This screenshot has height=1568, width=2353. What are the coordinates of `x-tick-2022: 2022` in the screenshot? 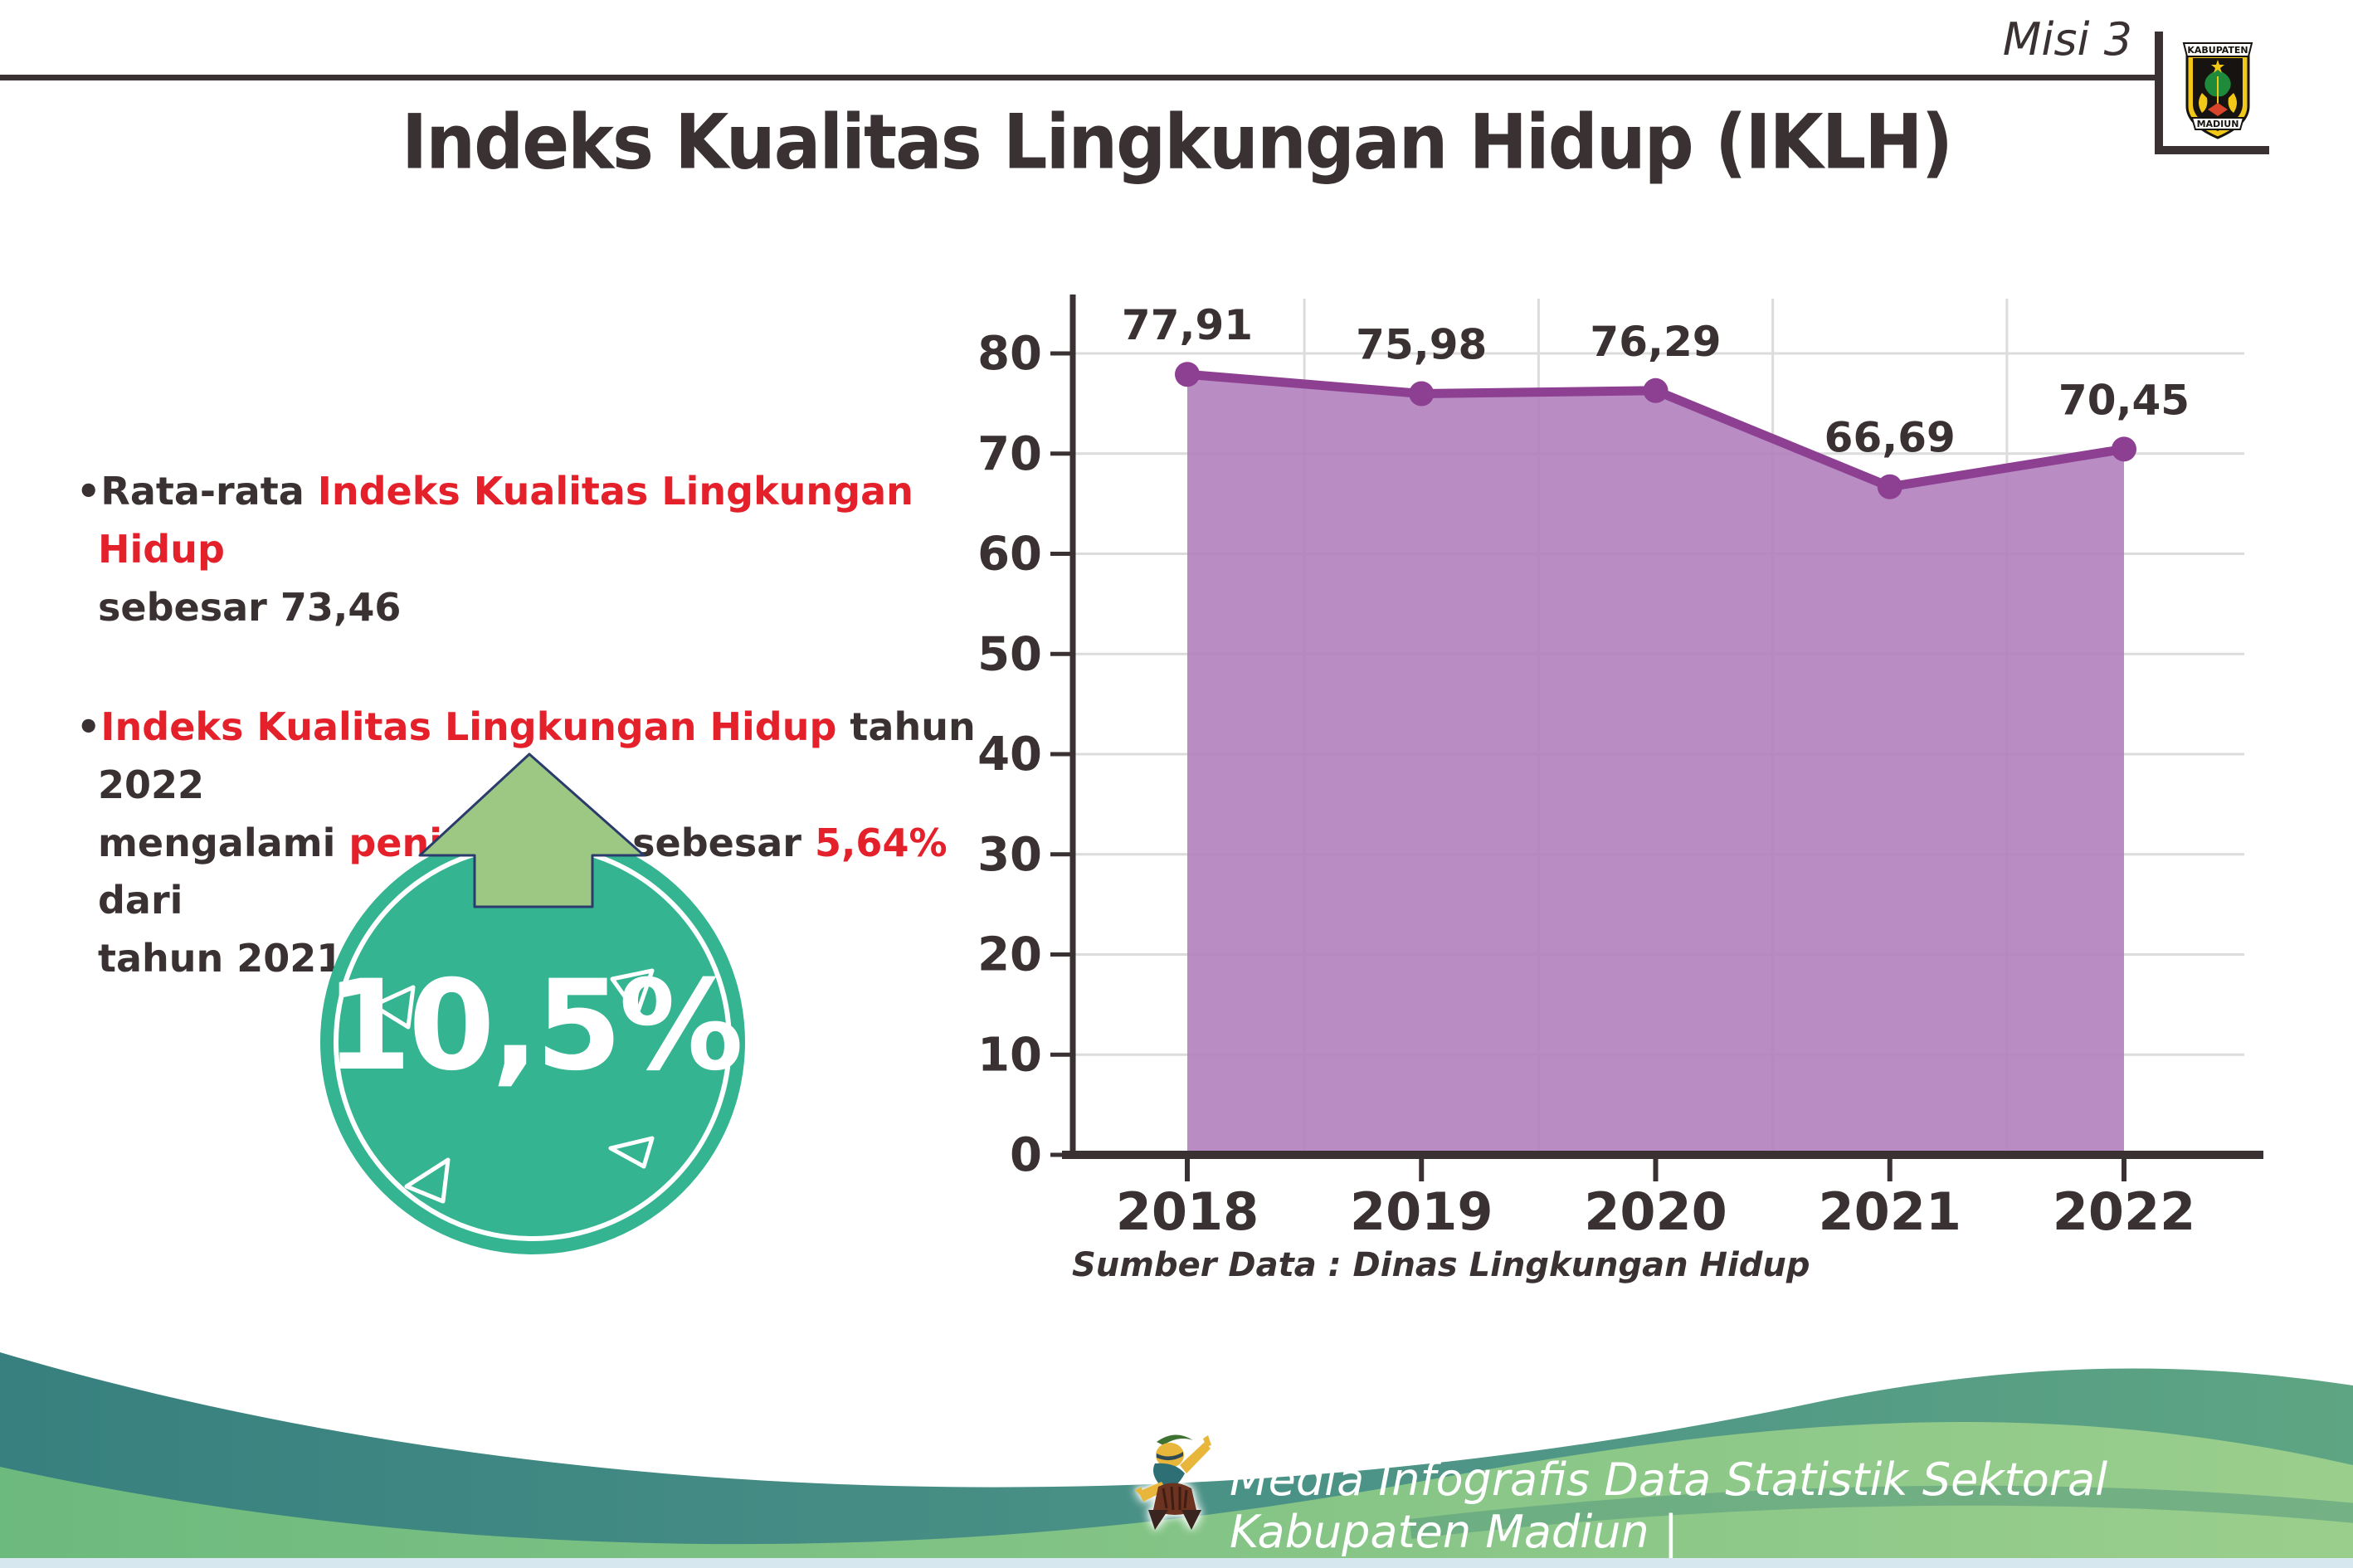 It's located at (2124, 1211).